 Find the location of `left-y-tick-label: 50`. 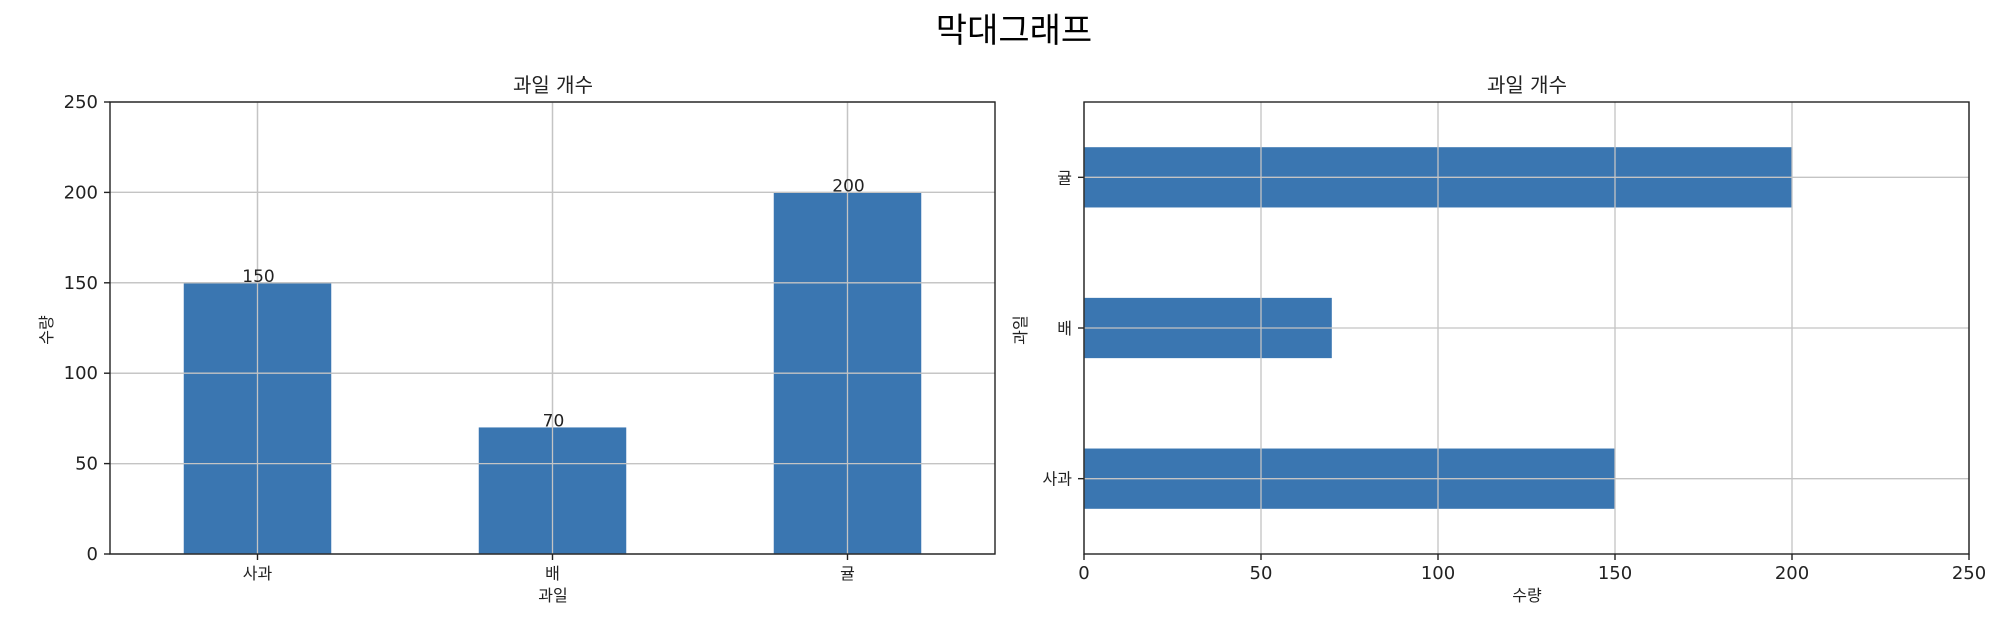

left-y-tick-label: 50 is located at coordinates (86, 464).